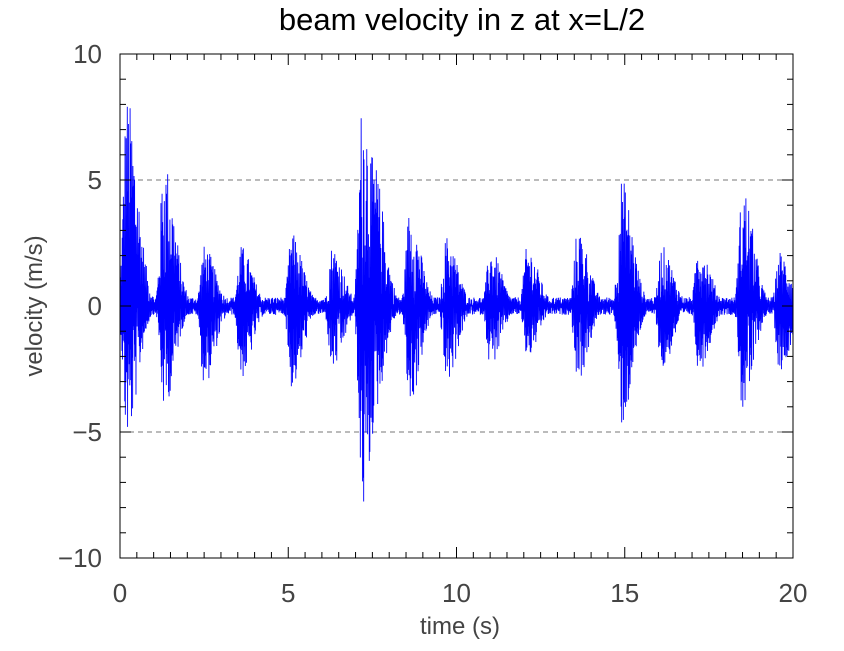 The height and width of the screenshot is (651, 844). What do you see at coordinates (80, 558) in the screenshot?
I see `y-tick-label: −10` at bounding box center [80, 558].